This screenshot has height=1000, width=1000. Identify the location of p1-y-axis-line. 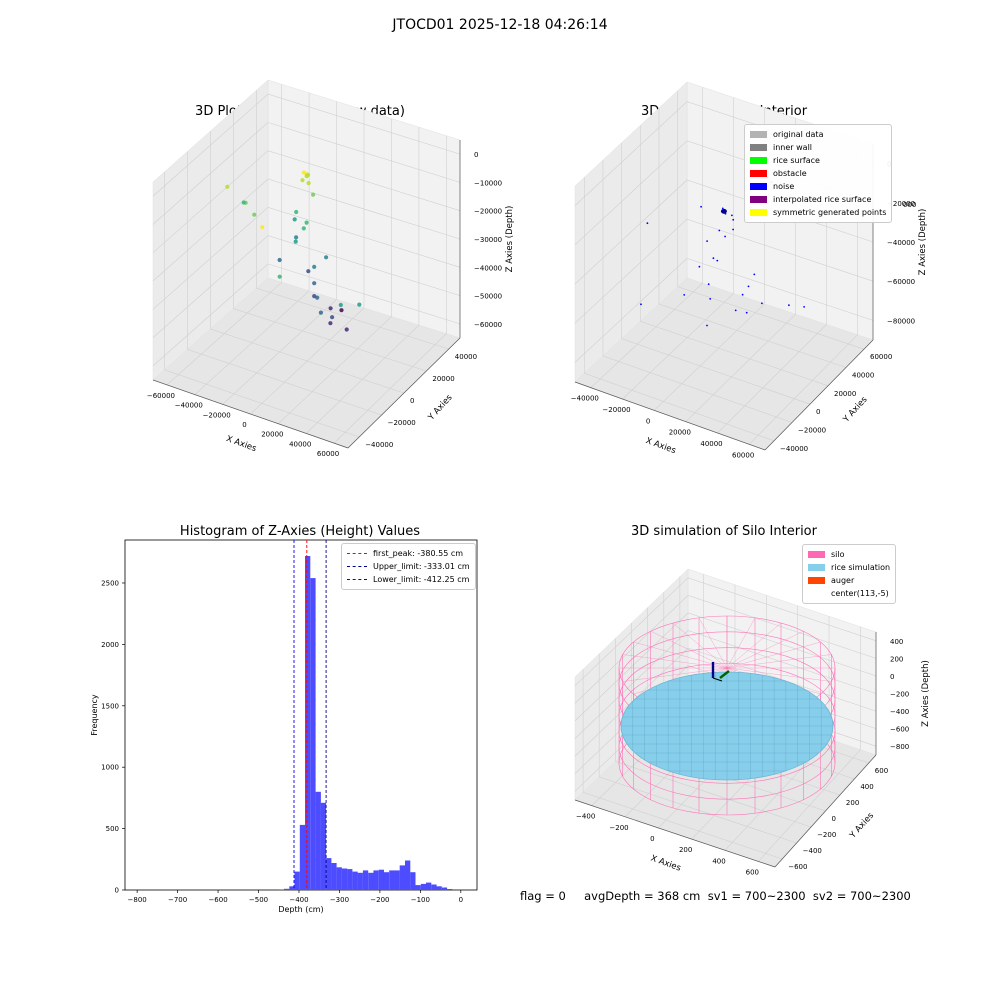
(404, 393).